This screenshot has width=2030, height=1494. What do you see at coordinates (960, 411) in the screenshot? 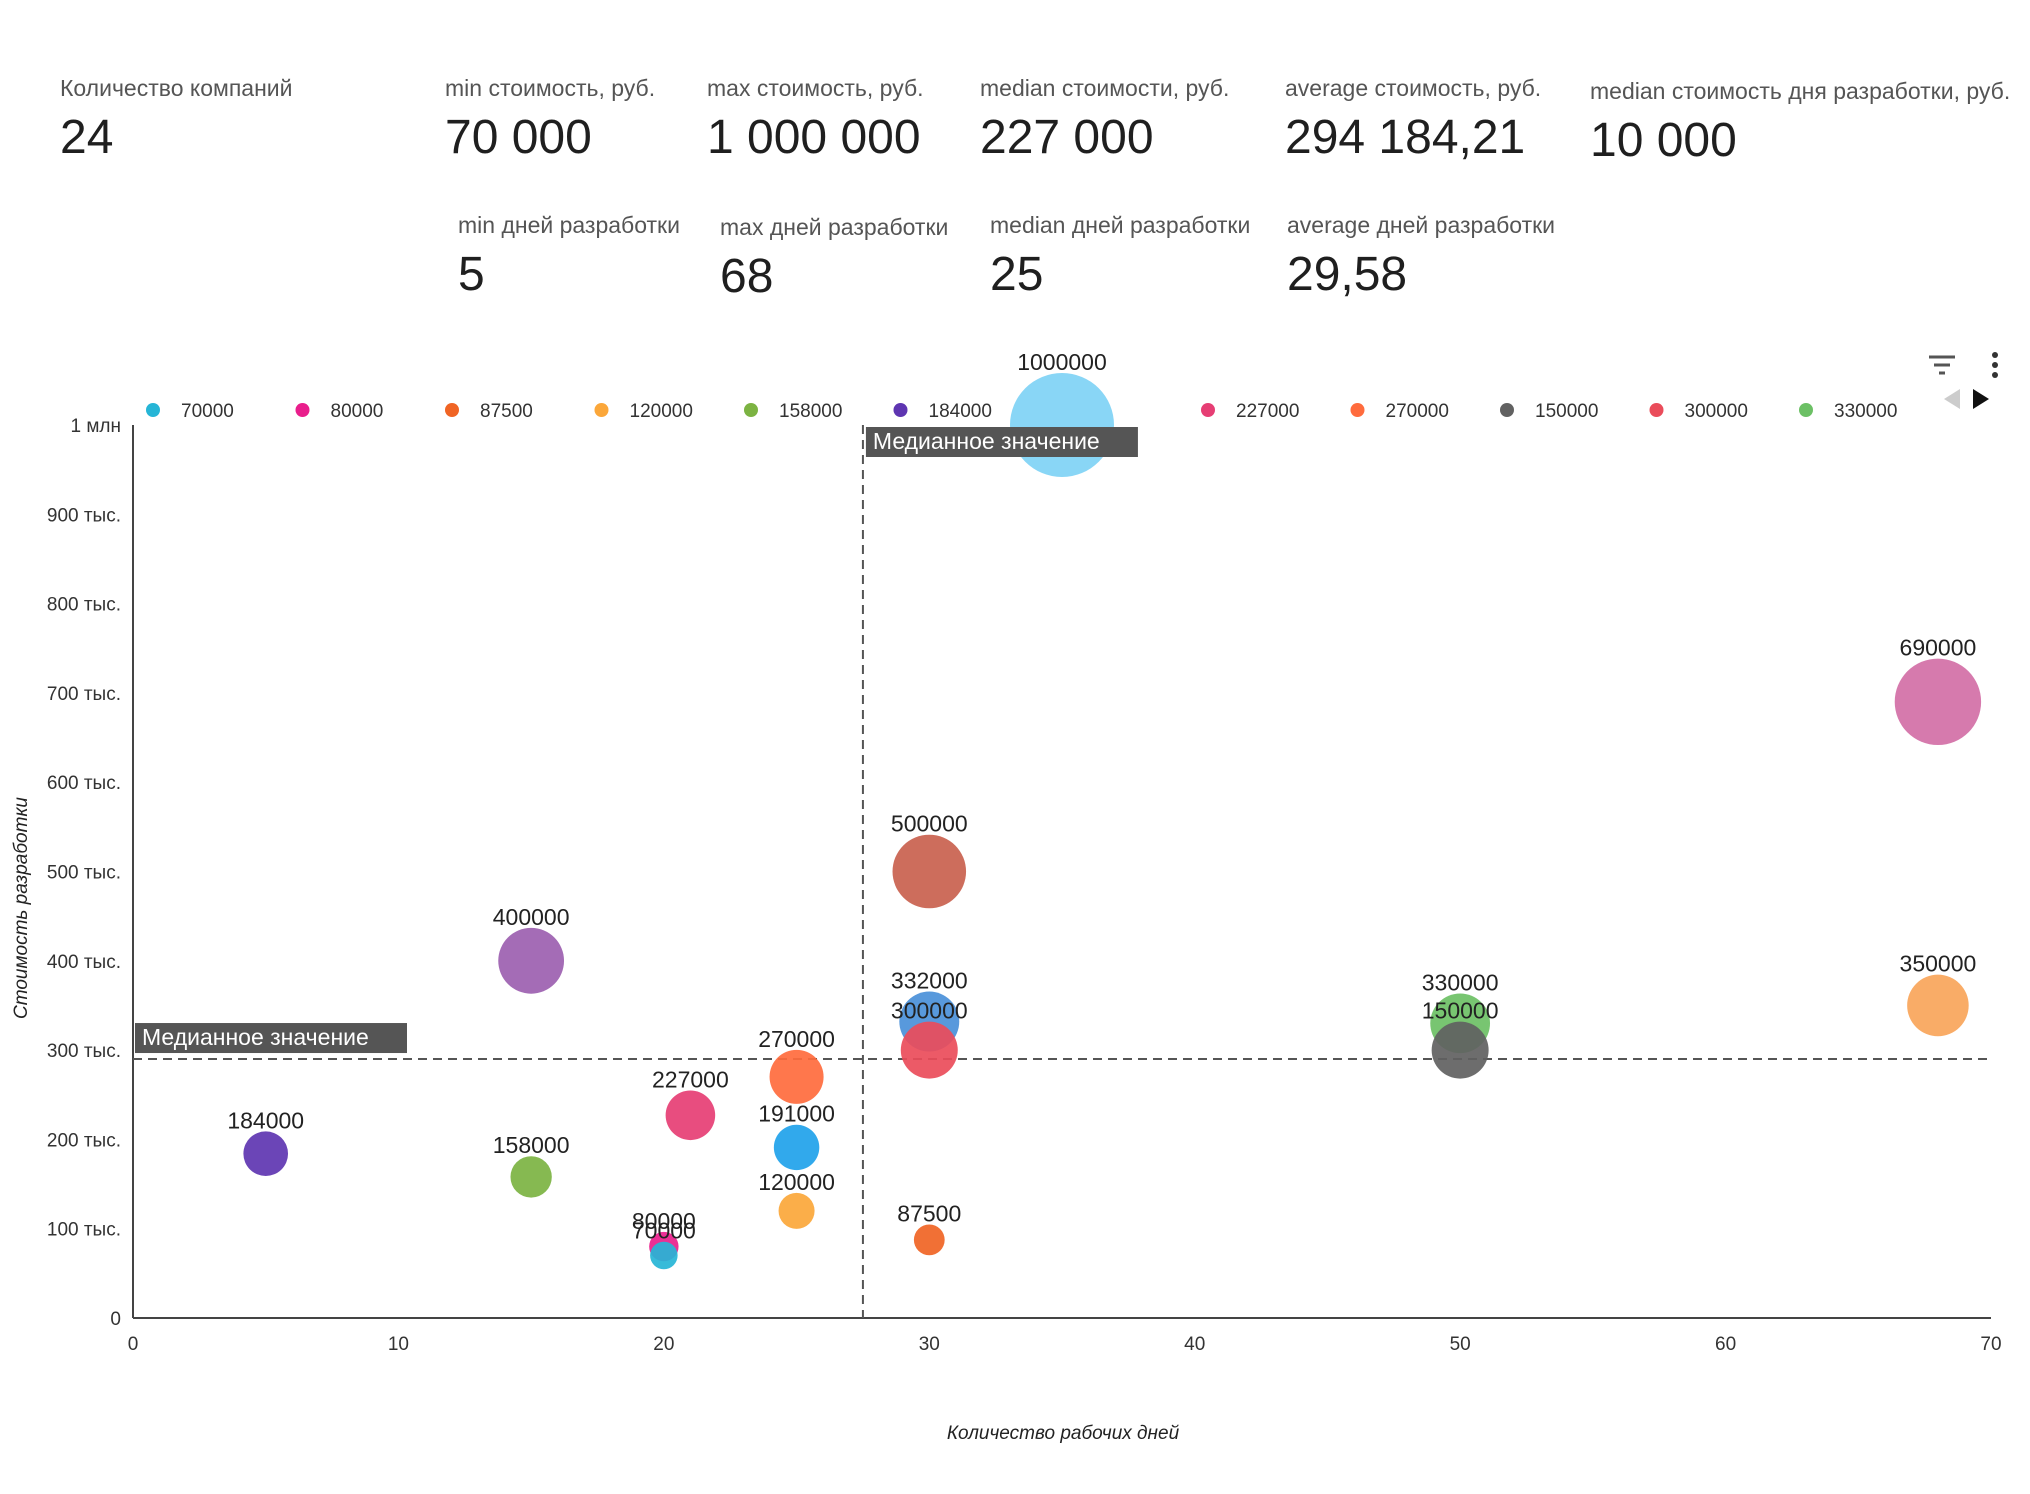
I see `legend-label: 184000` at bounding box center [960, 411].